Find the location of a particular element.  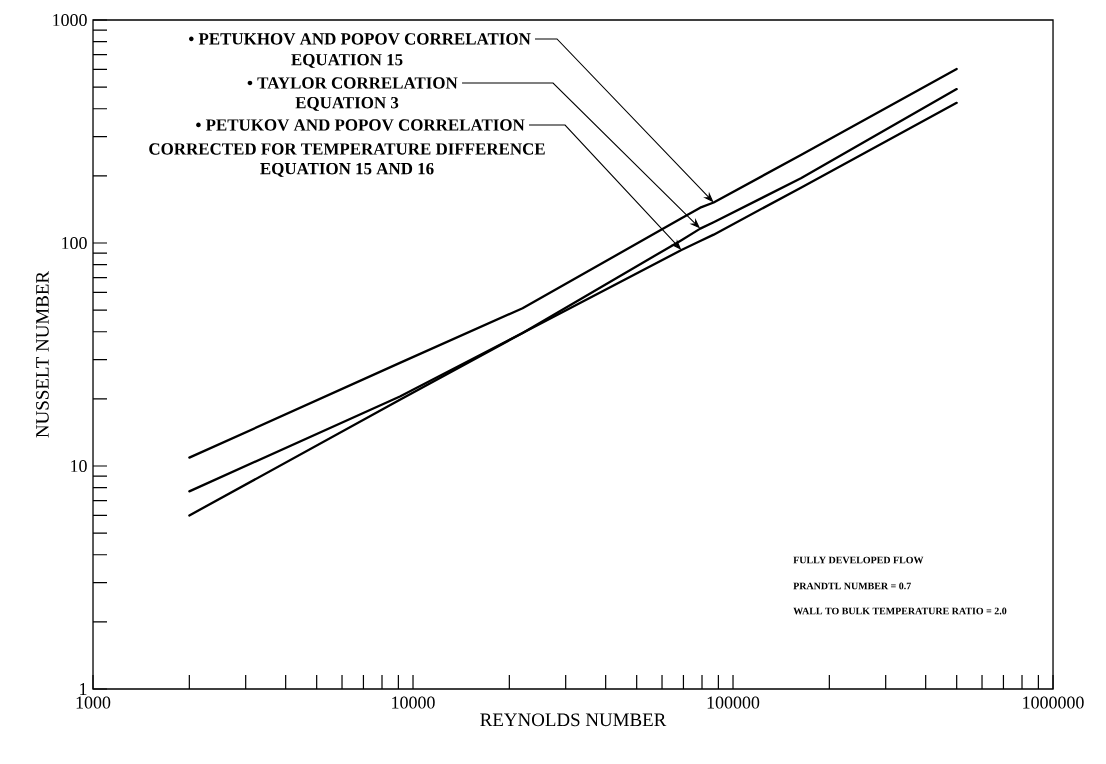

x-axis-title: REYNOLDS NUMBER is located at coordinates (573, 720).